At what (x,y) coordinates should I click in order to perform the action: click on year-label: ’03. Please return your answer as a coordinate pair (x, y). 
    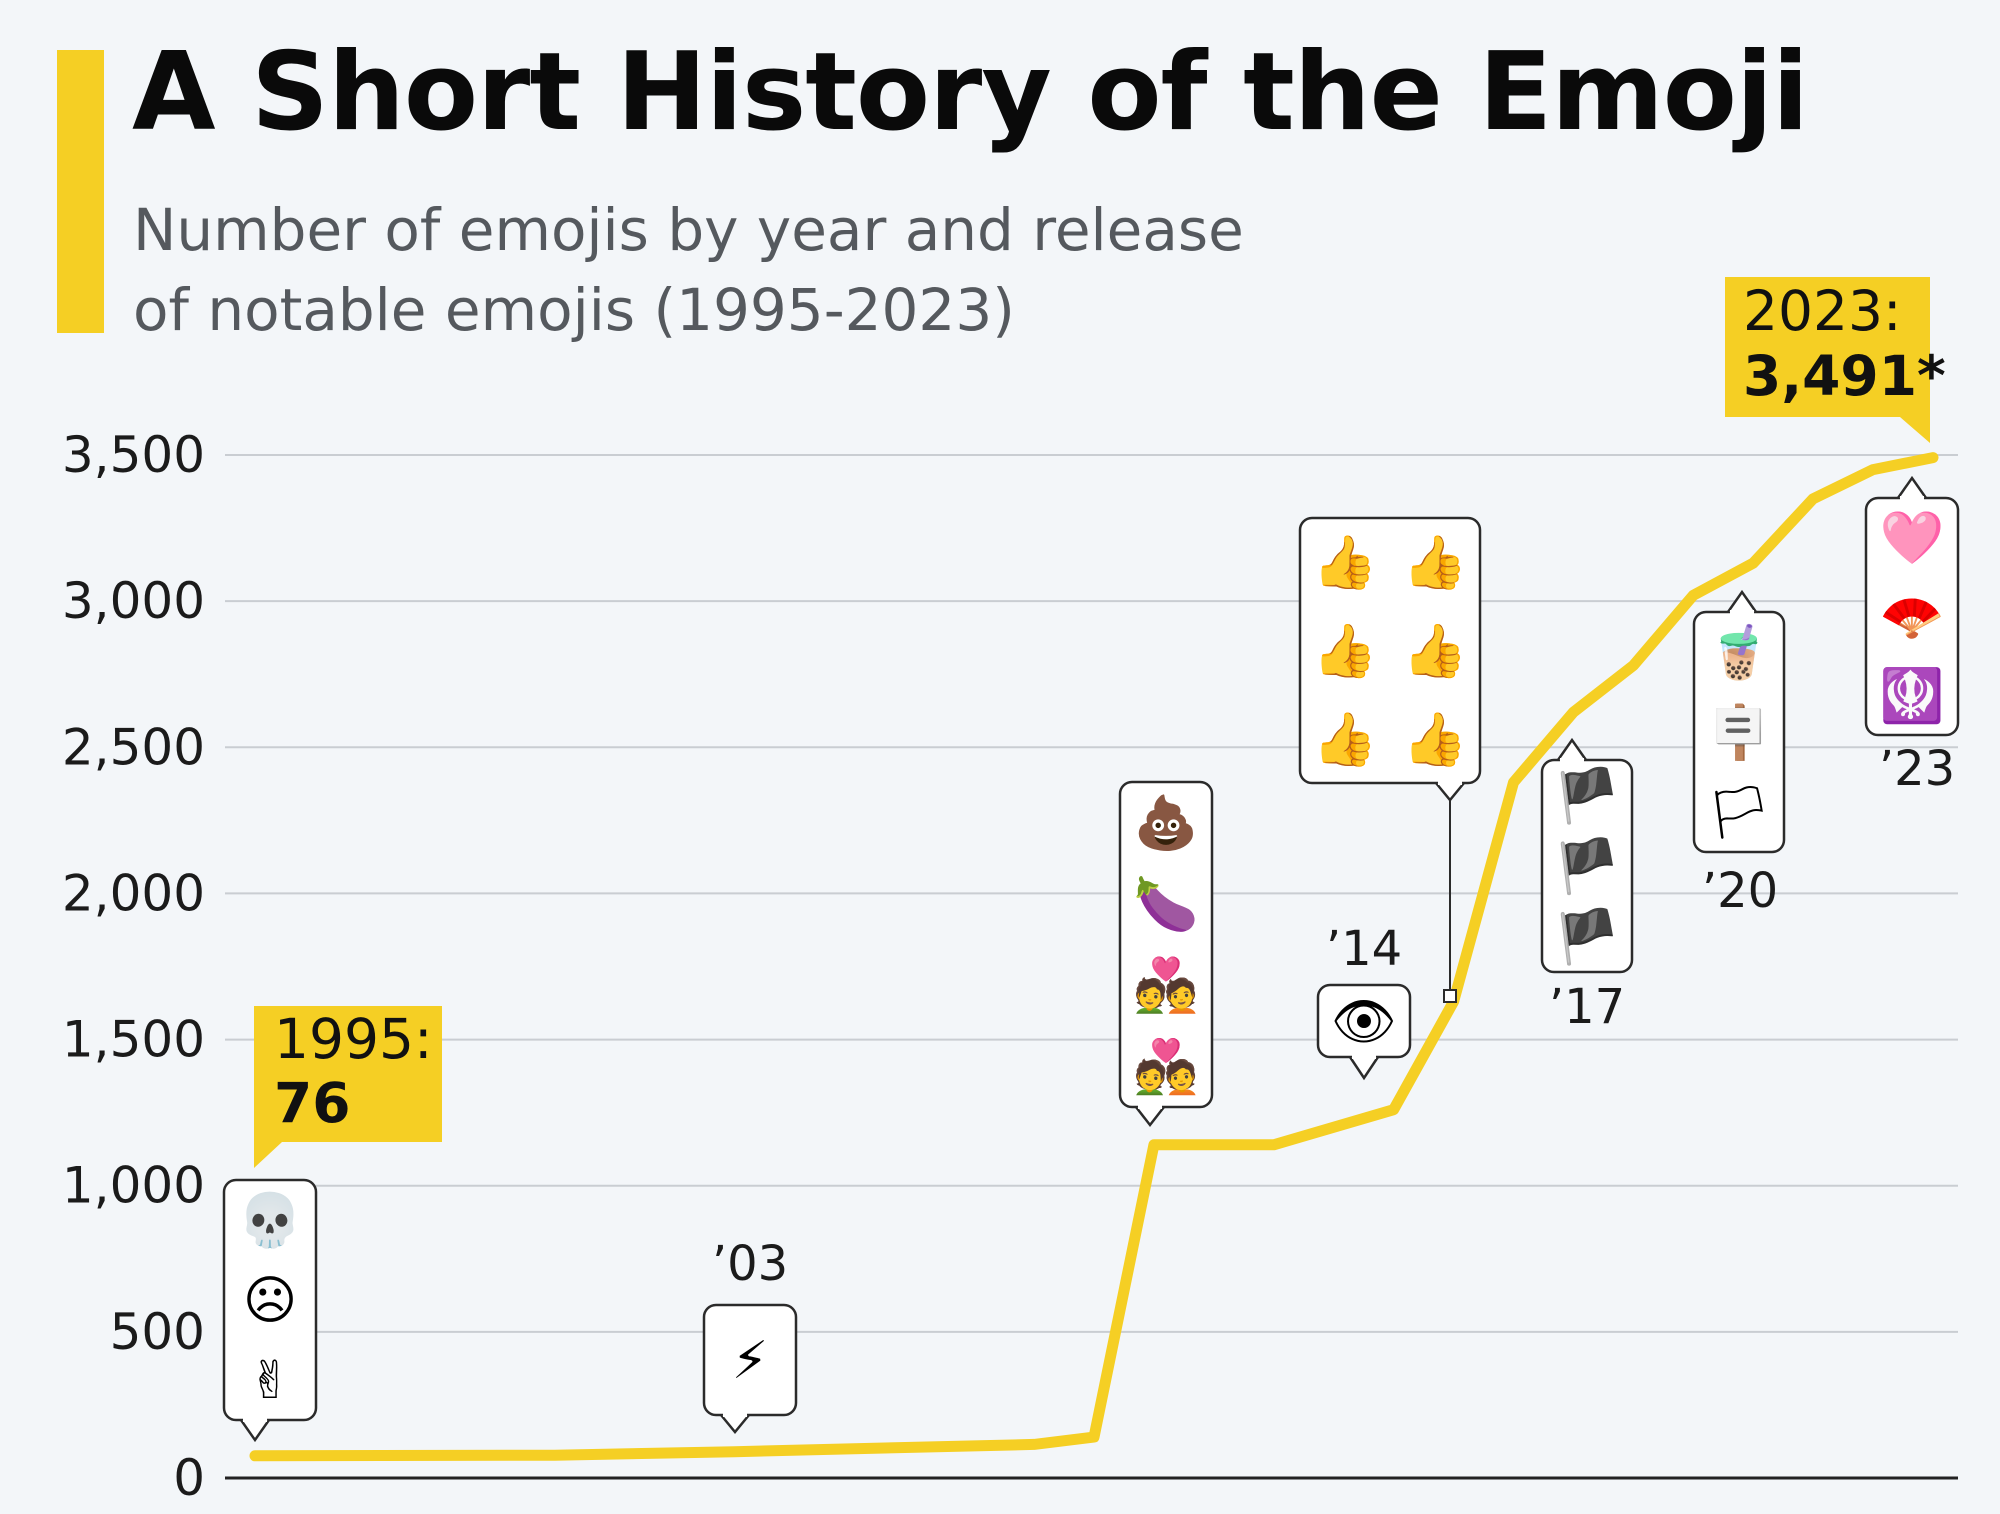
    Looking at the image, I should click on (750, 1264).